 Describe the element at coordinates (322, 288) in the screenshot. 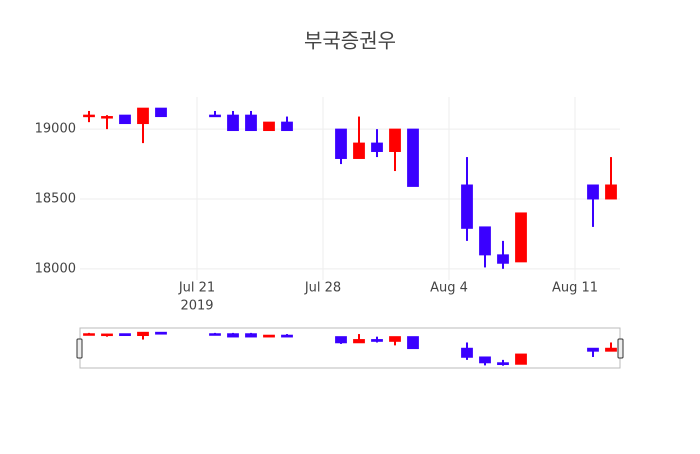

I see `x-tick-label: Jul 28` at that location.